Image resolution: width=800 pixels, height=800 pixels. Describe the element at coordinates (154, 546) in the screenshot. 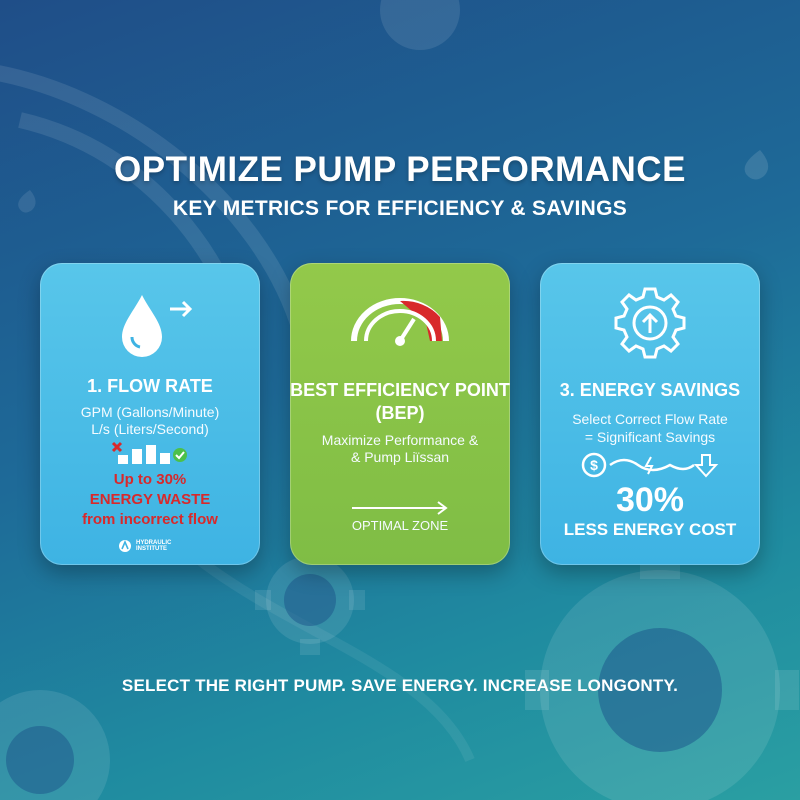

I see `logo-text: HYDRAULIC INSTITUTE` at that location.